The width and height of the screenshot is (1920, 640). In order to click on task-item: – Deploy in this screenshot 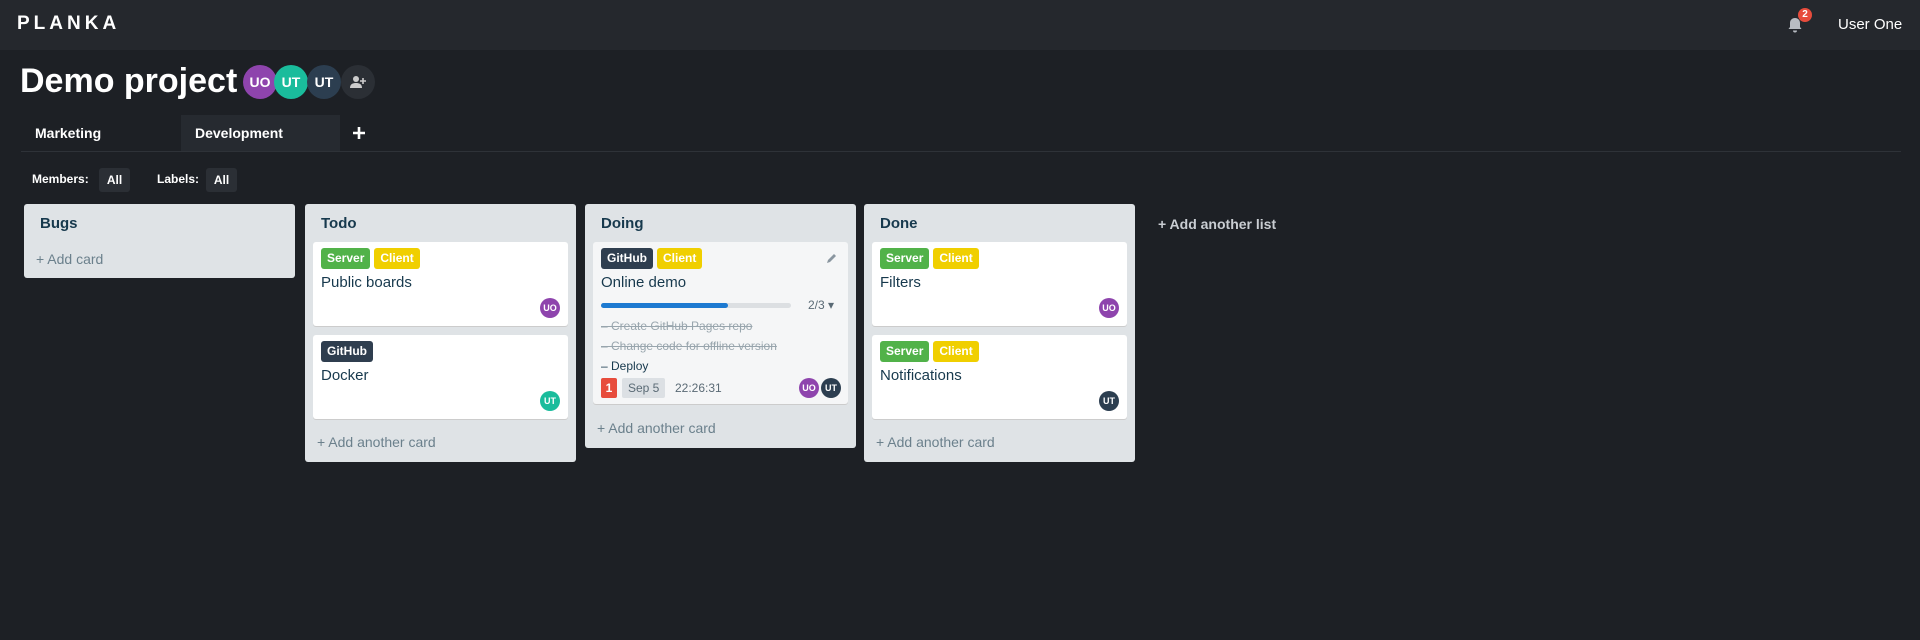, I will do `click(625, 366)`.